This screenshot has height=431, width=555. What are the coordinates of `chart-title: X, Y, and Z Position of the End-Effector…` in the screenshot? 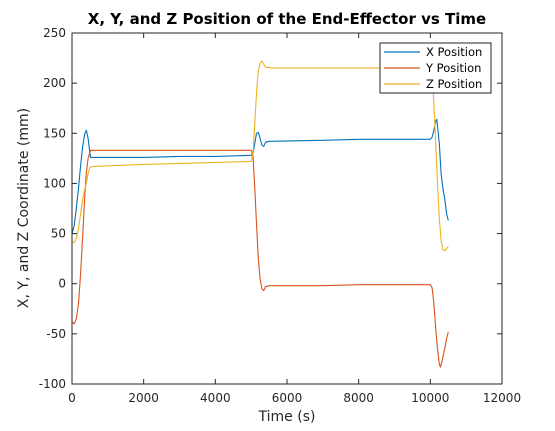 It's located at (287, 19).